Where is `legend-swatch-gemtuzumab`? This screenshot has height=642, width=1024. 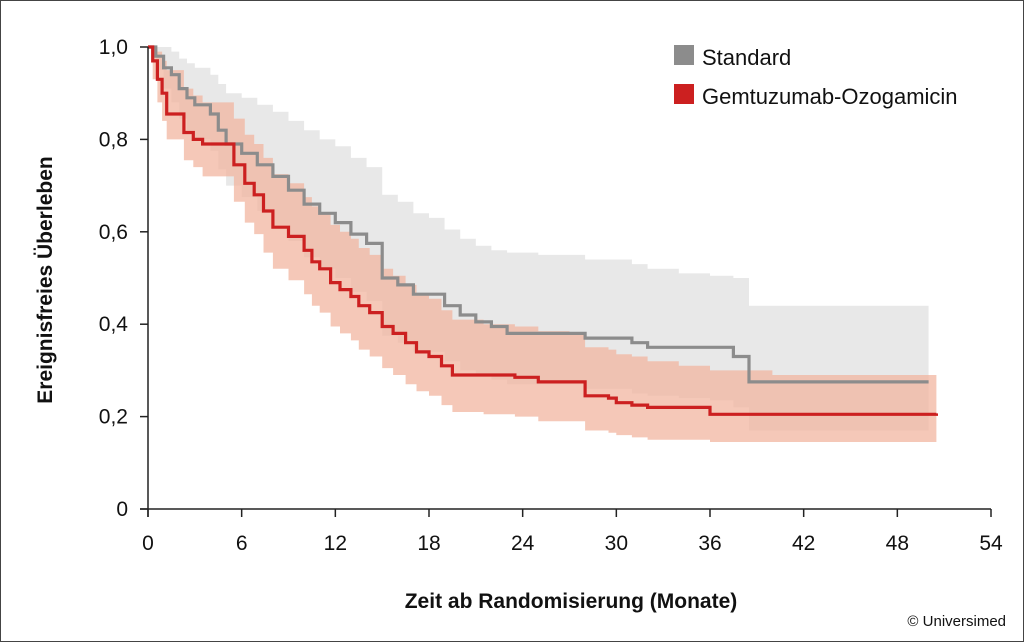 legend-swatch-gemtuzumab is located at coordinates (684, 94).